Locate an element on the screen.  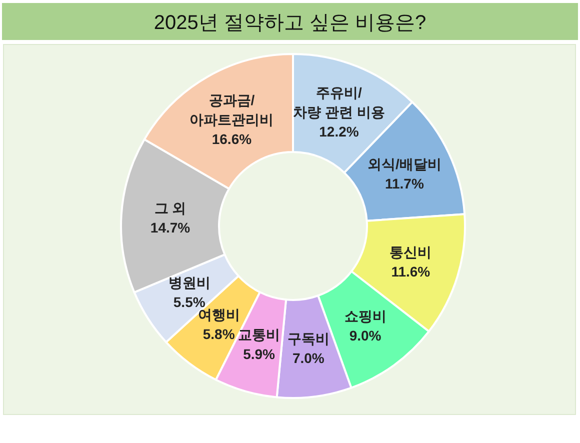
slice-label: 쇼핑비 is located at coordinates (365, 316).